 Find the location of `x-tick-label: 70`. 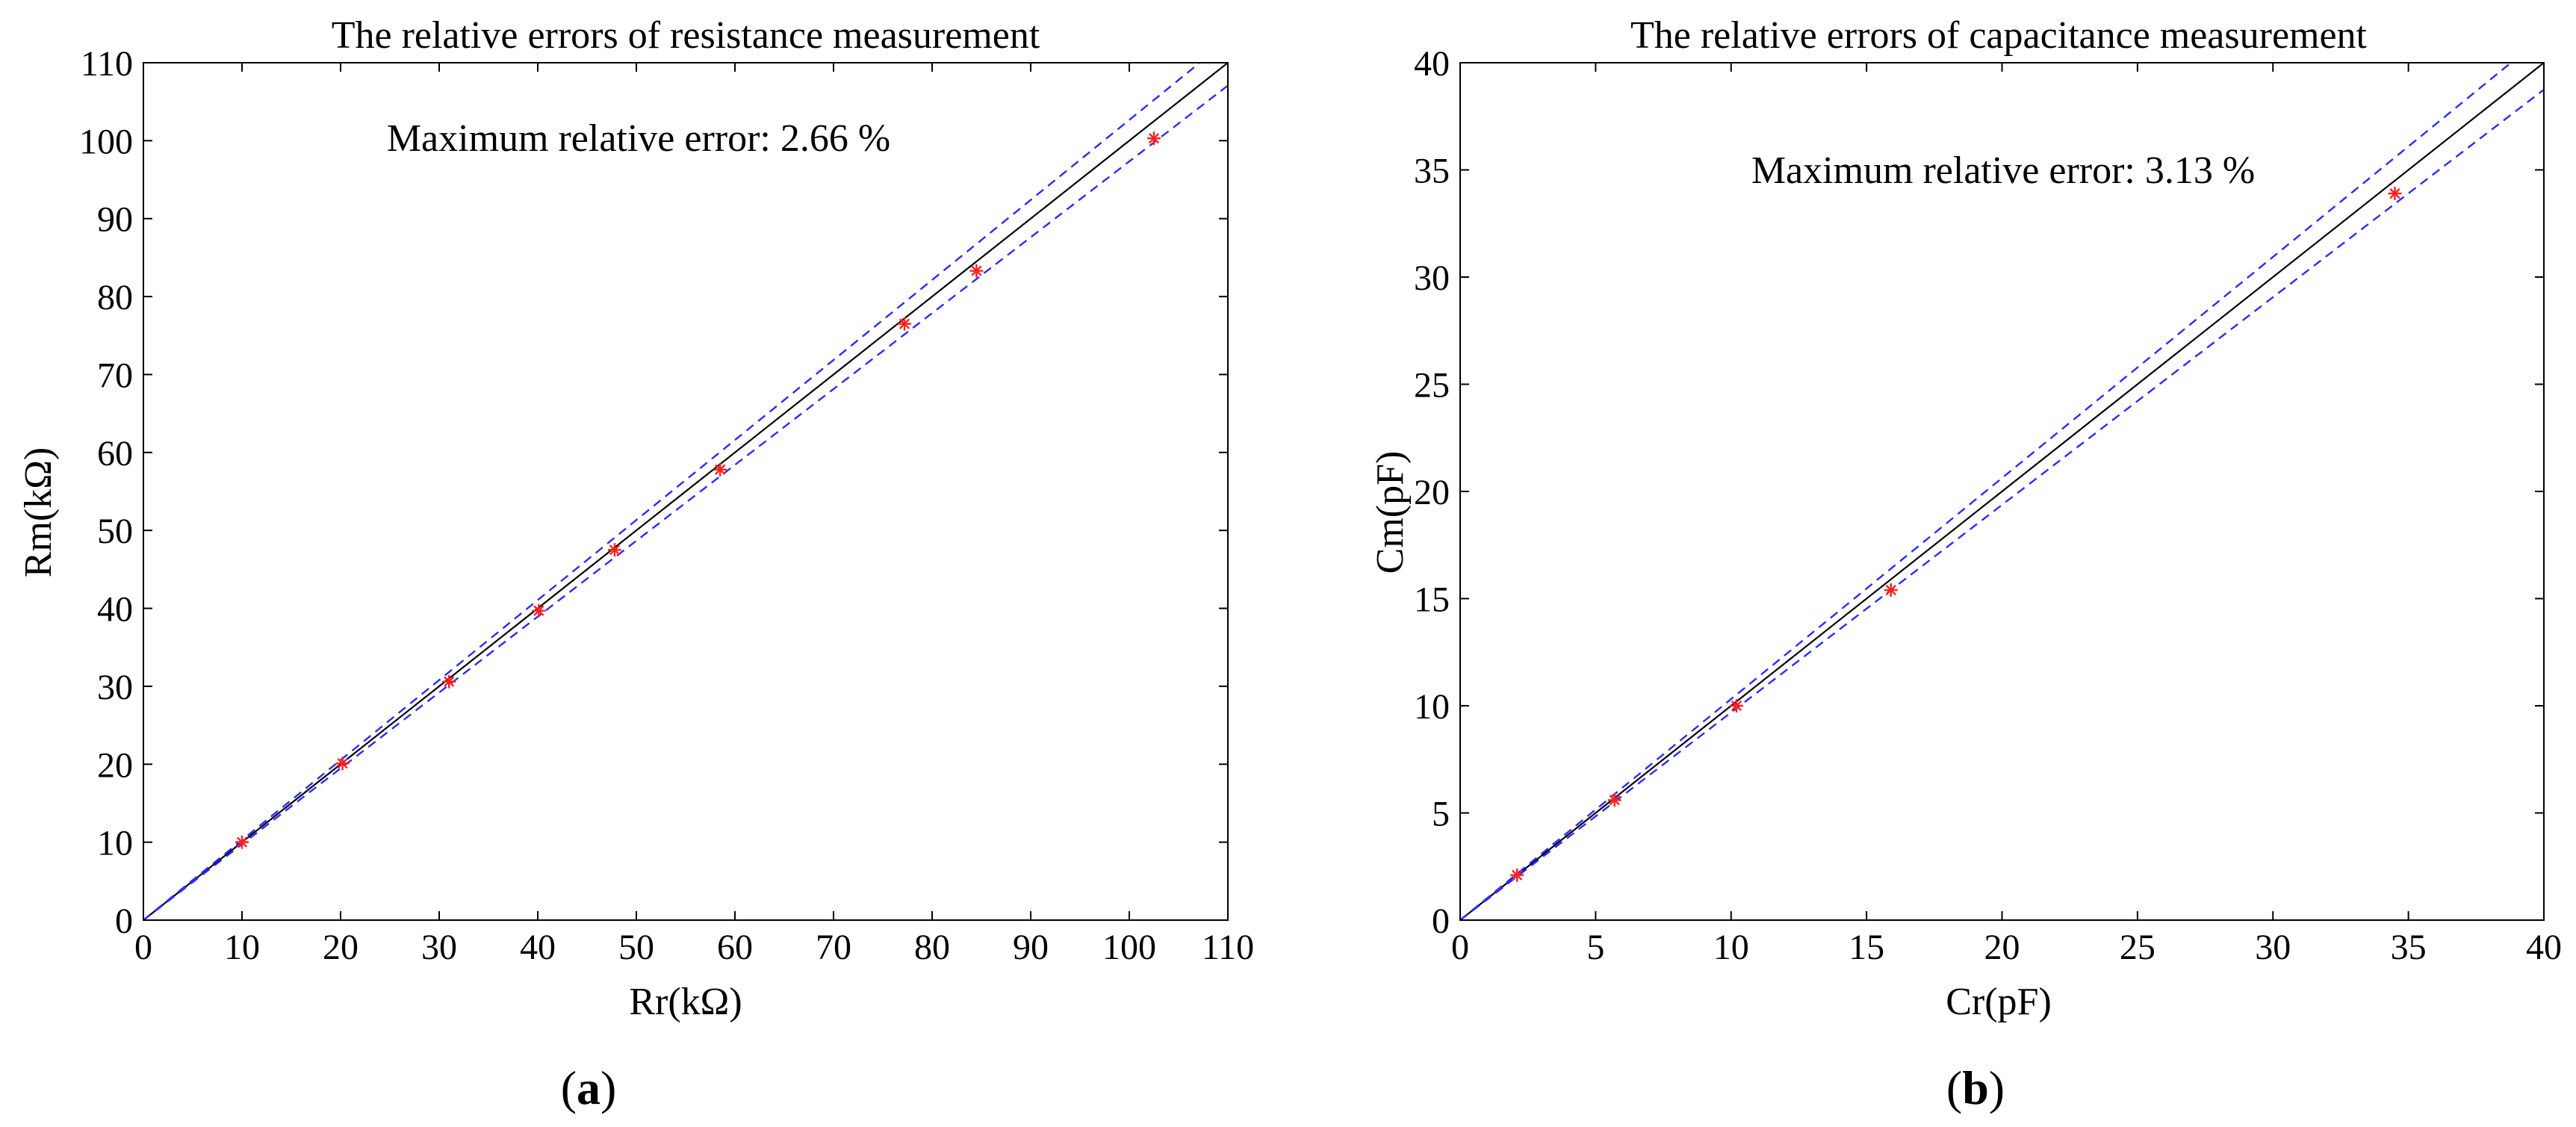

x-tick-label: 70 is located at coordinates (833, 947).